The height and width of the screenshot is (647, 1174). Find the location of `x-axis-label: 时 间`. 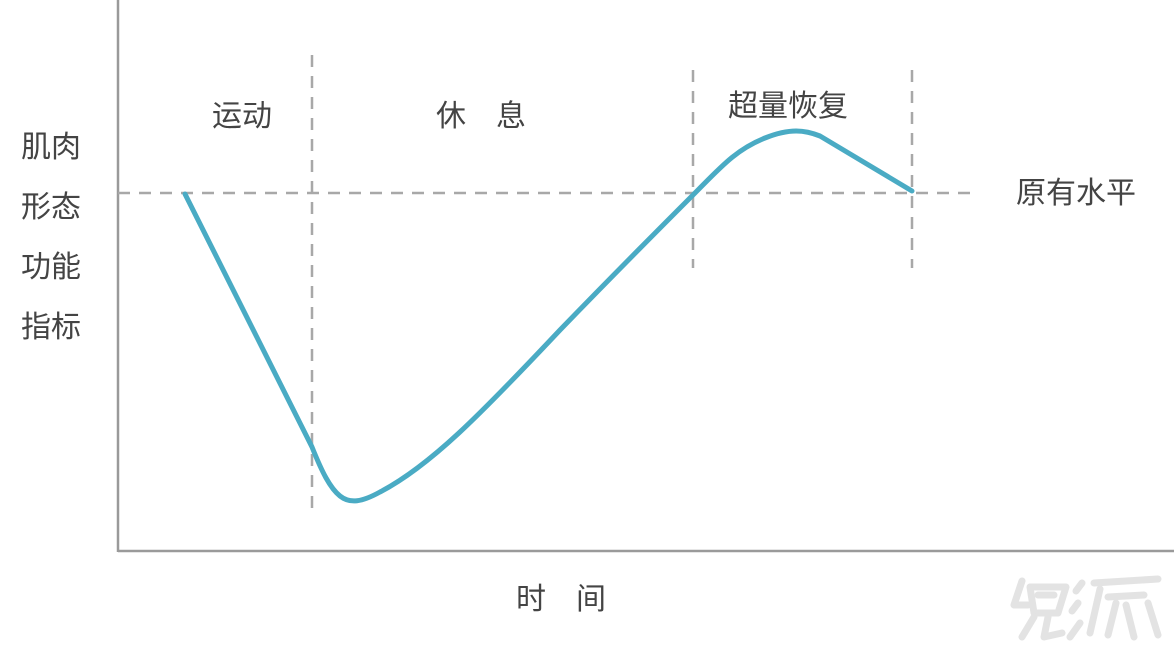

x-axis-label: 时 间 is located at coordinates (561, 599).